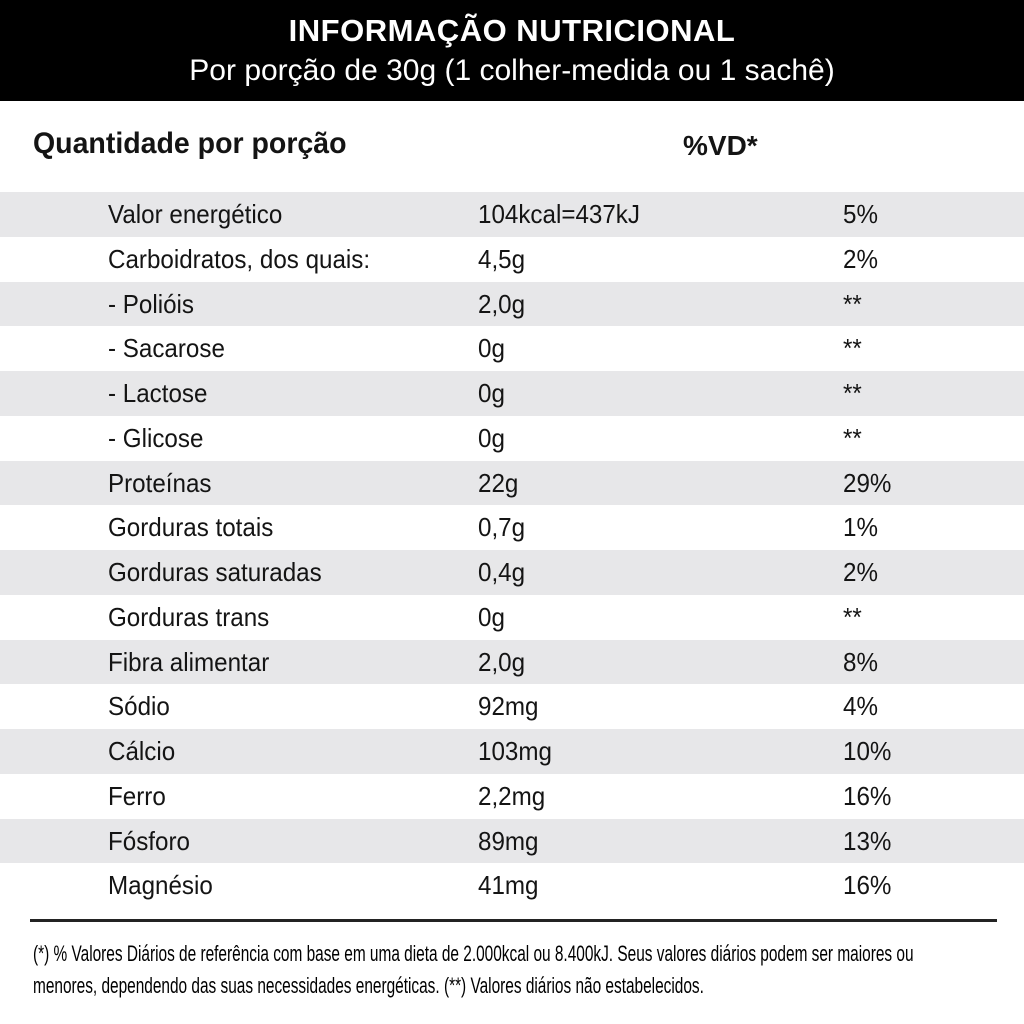  I want to click on nutrient-daily-value: 4%, so click(860, 706).